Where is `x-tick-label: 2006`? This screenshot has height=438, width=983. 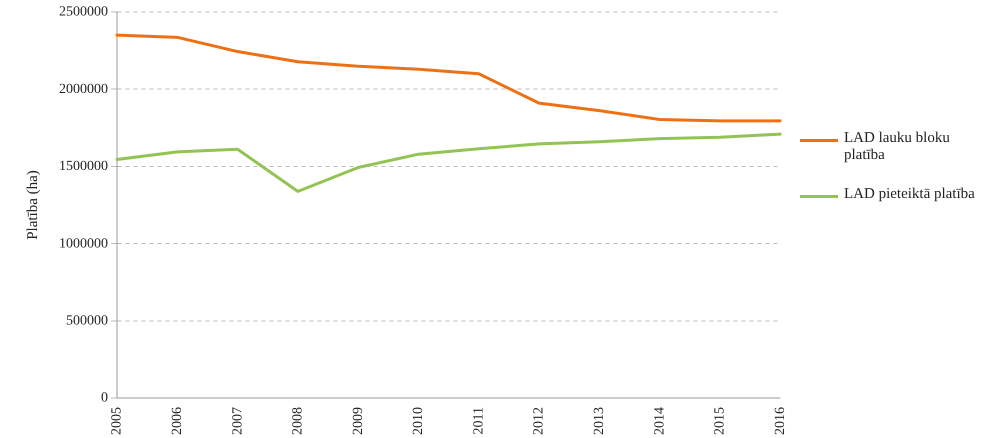 x-tick-label: 2006 is located at coordinates (177, 421).